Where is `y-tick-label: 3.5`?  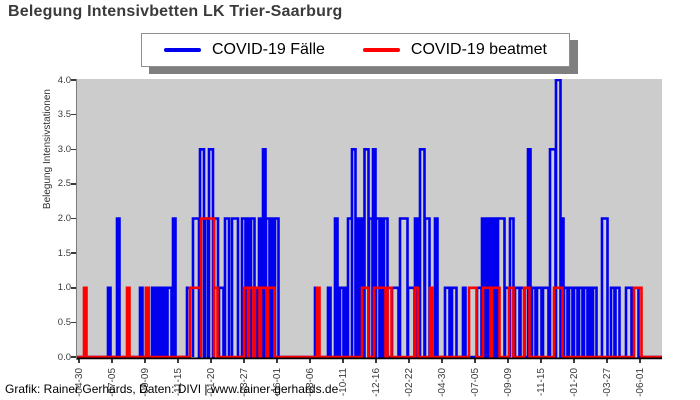
y-tick-label: 3.5 is located at coordinates (64, 115).